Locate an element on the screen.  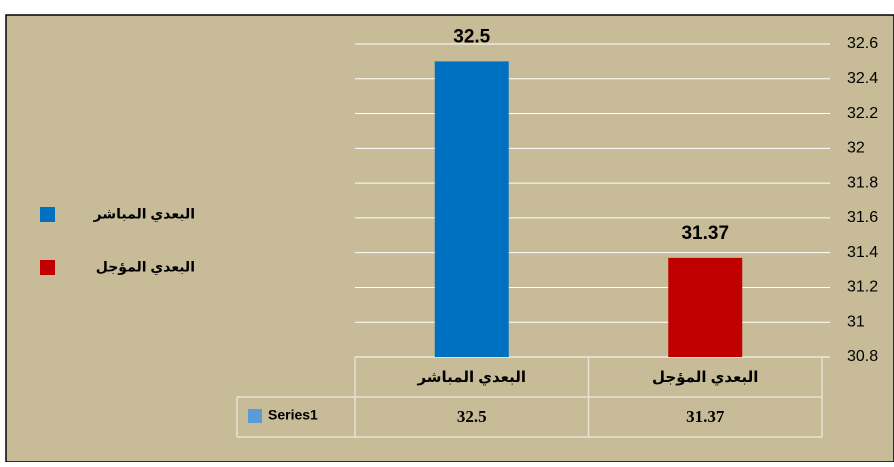
data-label: 32.5 is located at coordinates (471, 36).